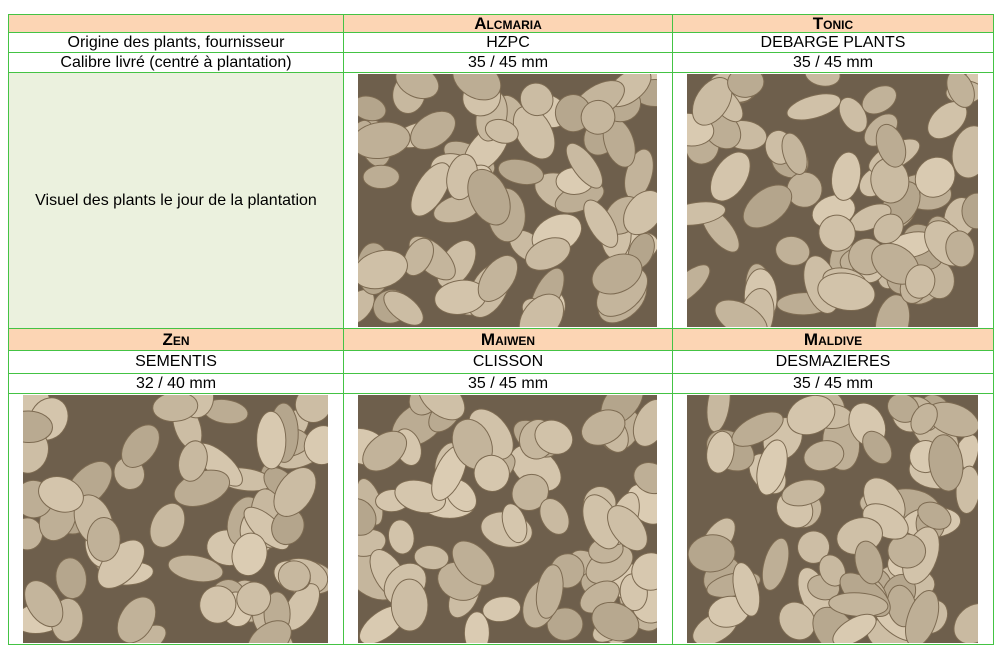 The image size is (995, 645). Describe the element at coordinates (176, 42) in the screenshot. I see `table-cell: Origine des plants, fournisseur` at that location.